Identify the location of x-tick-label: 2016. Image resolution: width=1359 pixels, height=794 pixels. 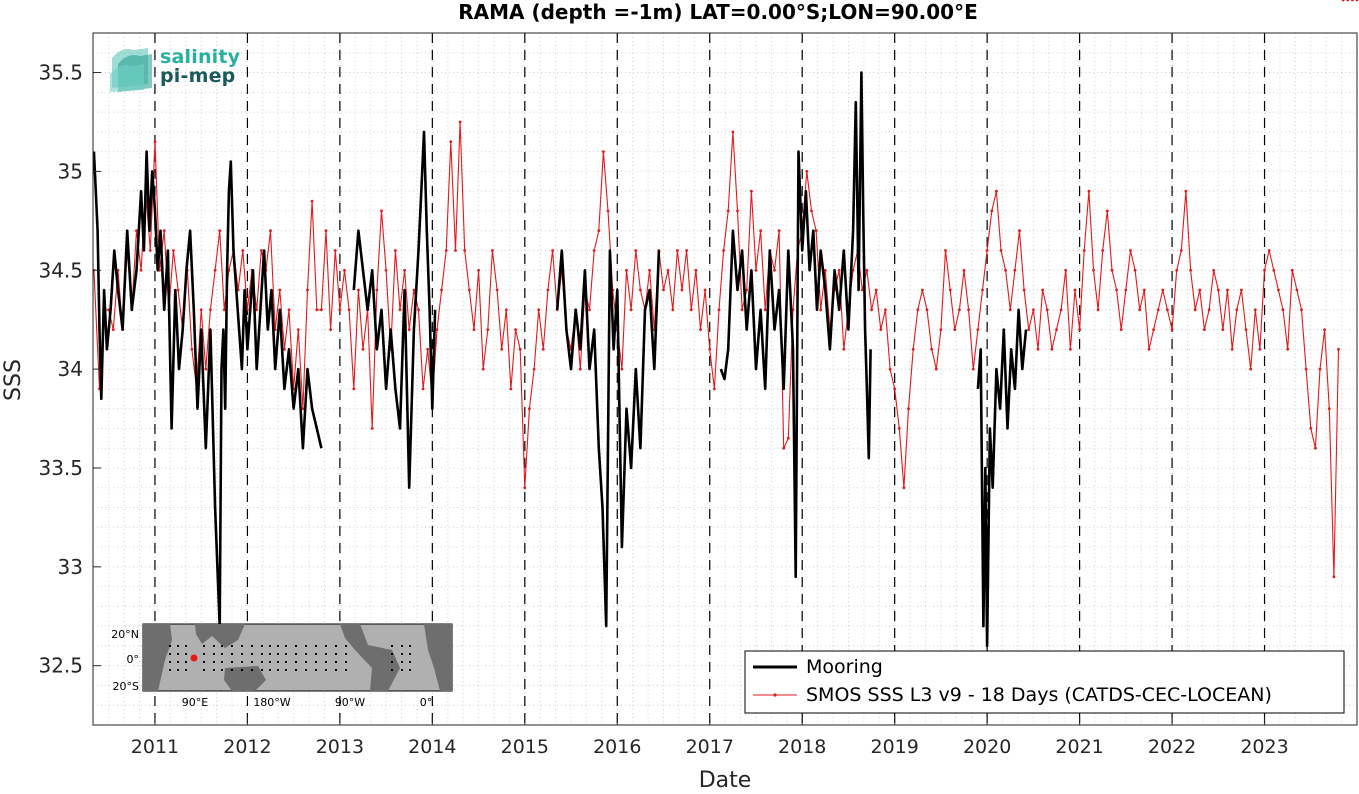
(617, 747).